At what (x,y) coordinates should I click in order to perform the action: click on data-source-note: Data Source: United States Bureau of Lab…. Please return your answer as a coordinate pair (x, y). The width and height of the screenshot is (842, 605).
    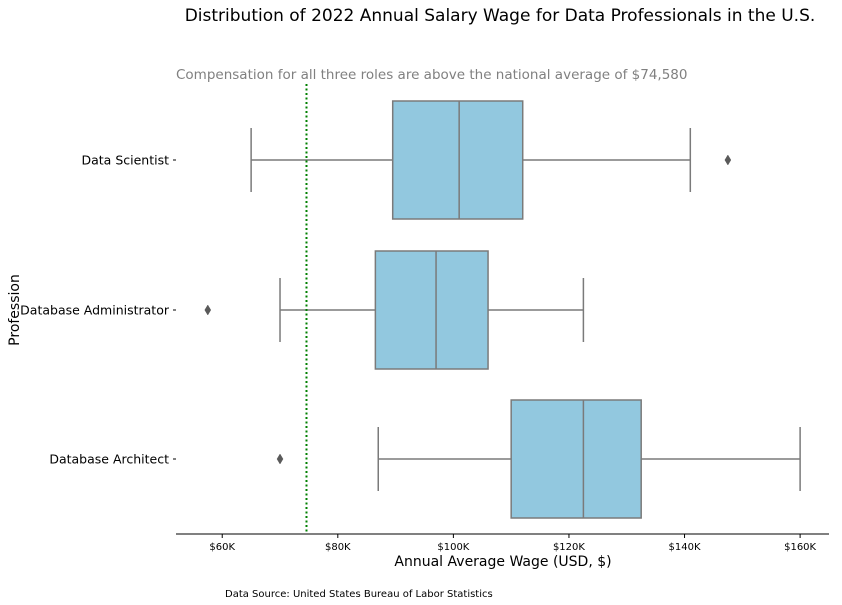
    Looking at the image, I should click on (359, 594).